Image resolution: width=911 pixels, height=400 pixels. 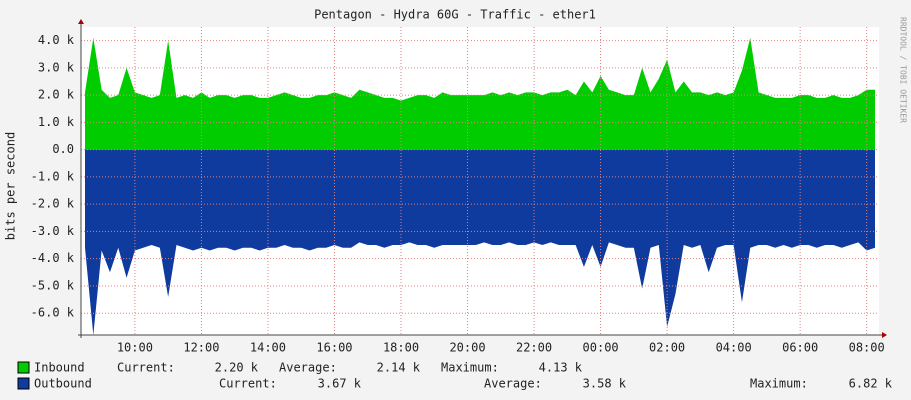 What do you see at coordinates (601, 348) in the screenshot?
I see `x-tick-label: 00:00` at bounding box center [601, 348].